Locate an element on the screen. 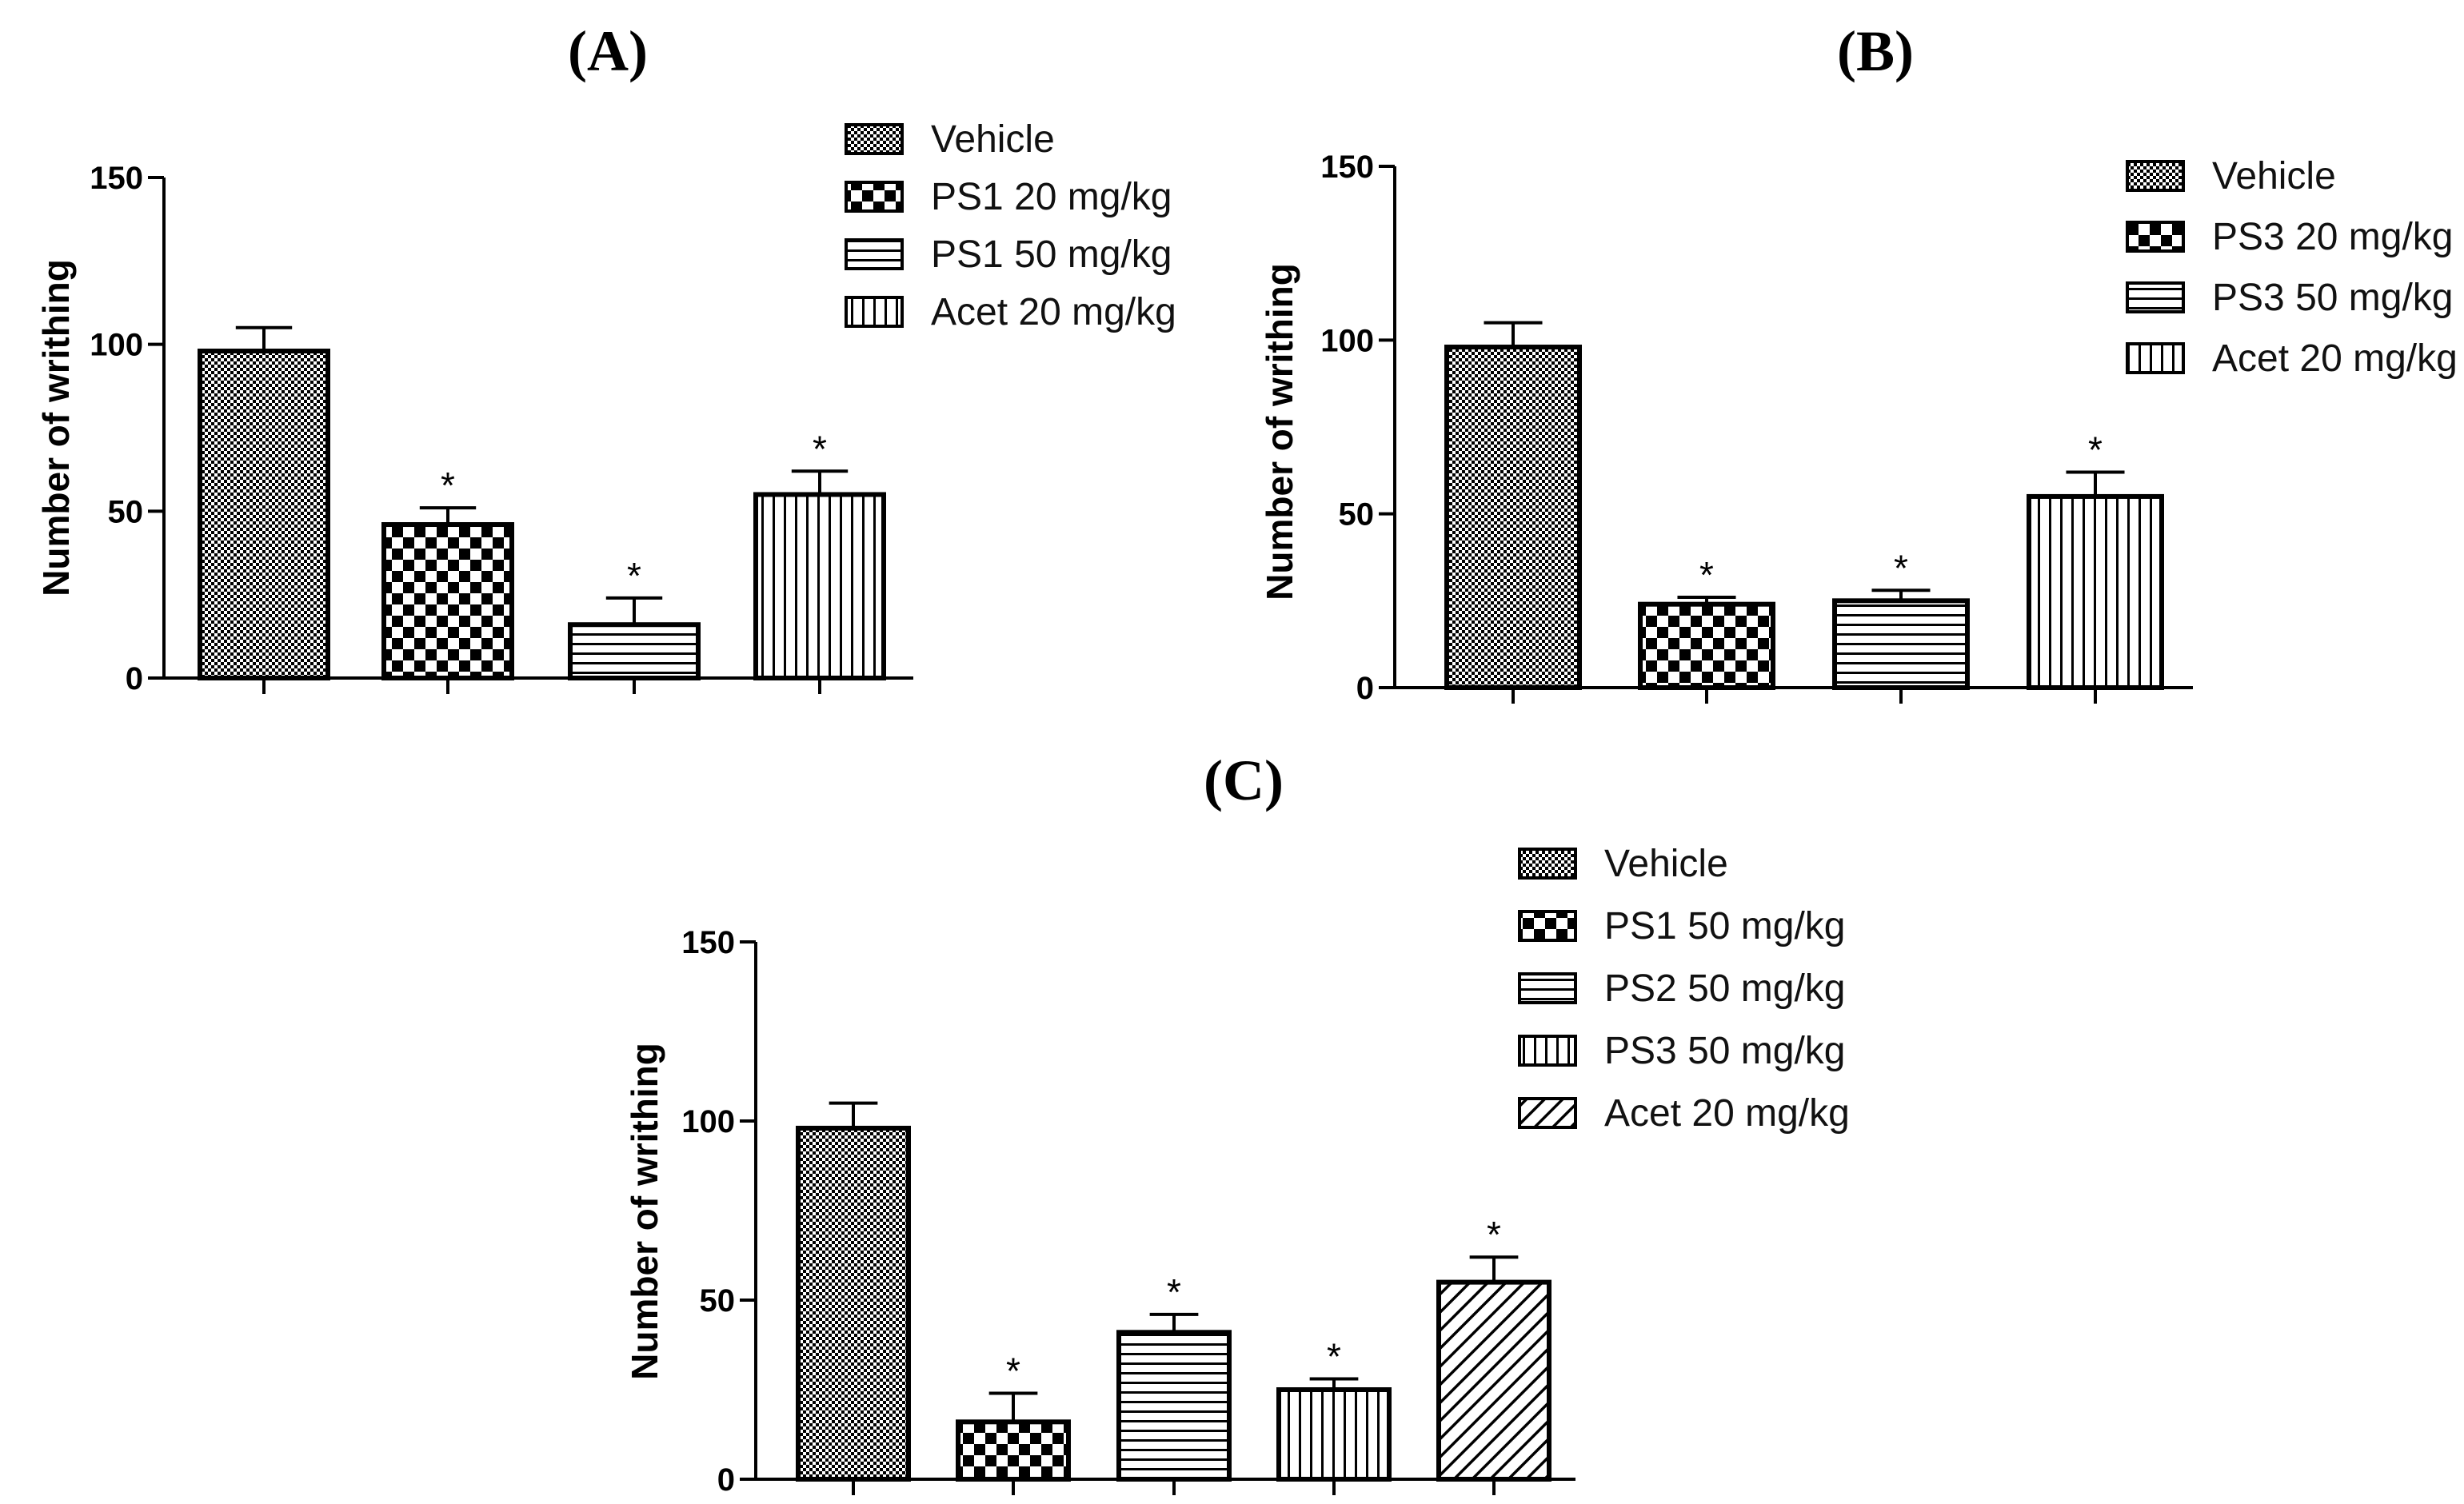  bar-ps3-20-mg-kg is located at coordinates (1706, 645).